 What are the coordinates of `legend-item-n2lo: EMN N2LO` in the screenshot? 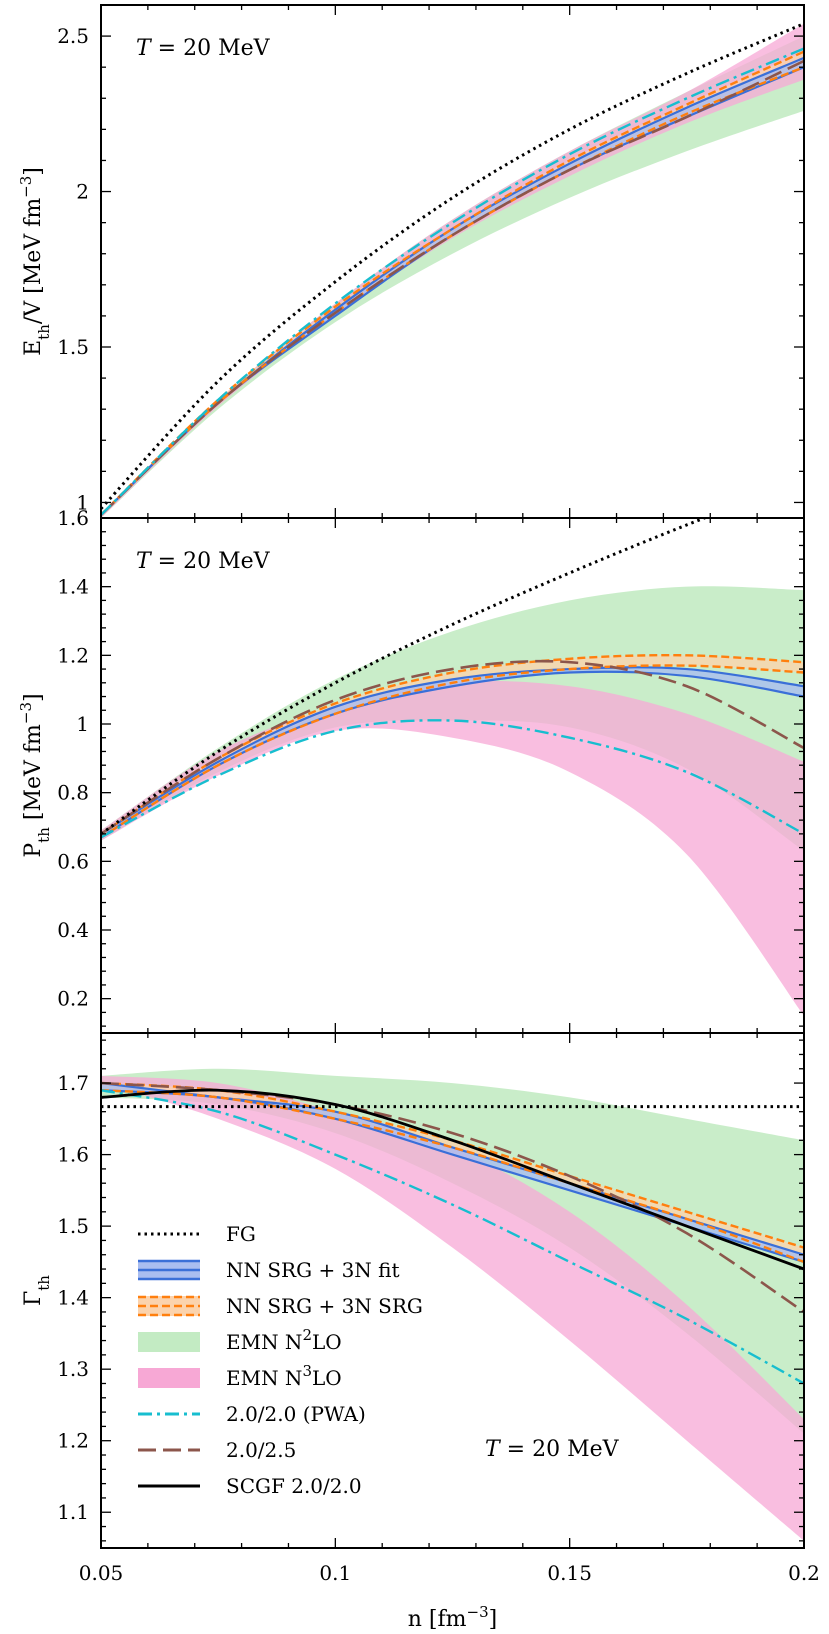 It's located at (240, 1340).